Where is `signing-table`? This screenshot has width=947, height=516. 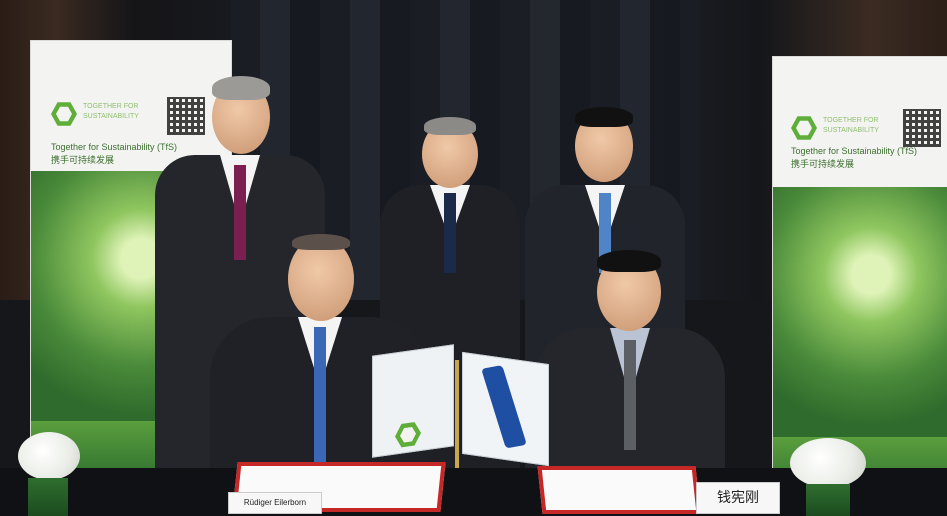
signing-table is located at coordinates (473, 492).